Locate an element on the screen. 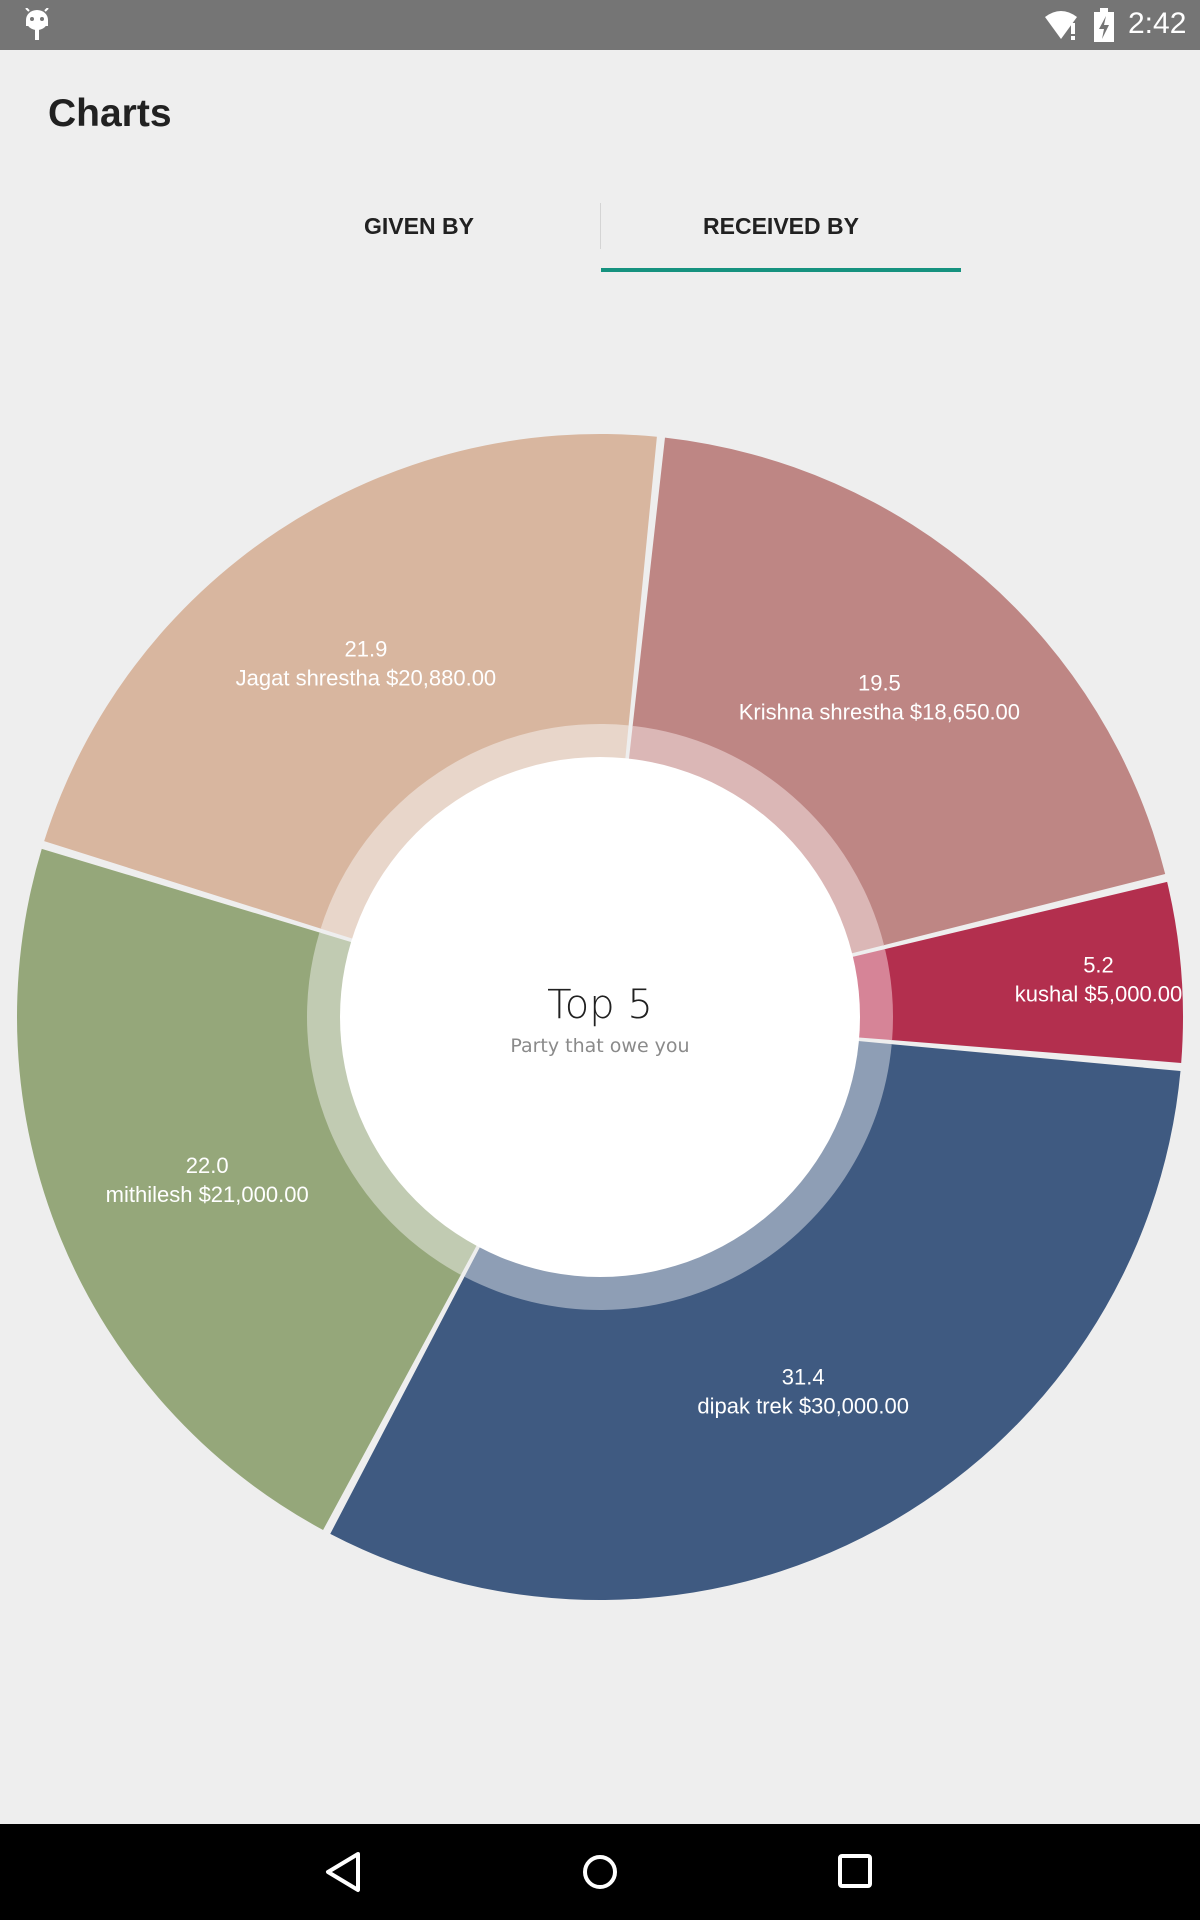 Image resolution: width=1200 pixels, height=1920 pixels. chart-center-title: Top 5 is located at coordinates (600, 1005).